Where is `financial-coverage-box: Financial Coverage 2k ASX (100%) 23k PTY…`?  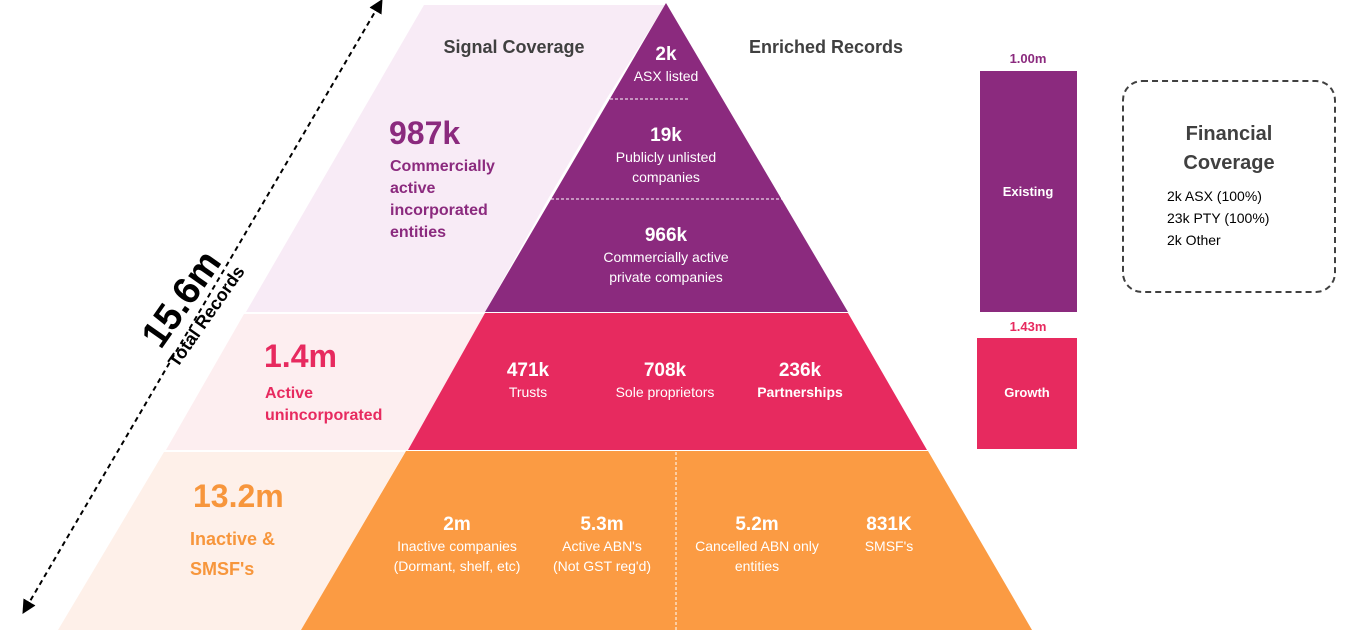
financial-coverage-box: Financial Coverage 2k ASX (100%) 23k PTY… is located at coordinates (1229, 186).